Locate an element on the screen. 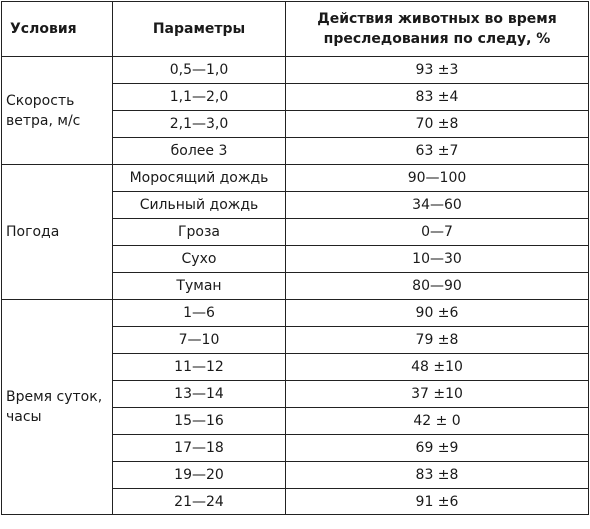  table-row: 2,1—3,0 70 ±8 is located at coordinates (295, 124).